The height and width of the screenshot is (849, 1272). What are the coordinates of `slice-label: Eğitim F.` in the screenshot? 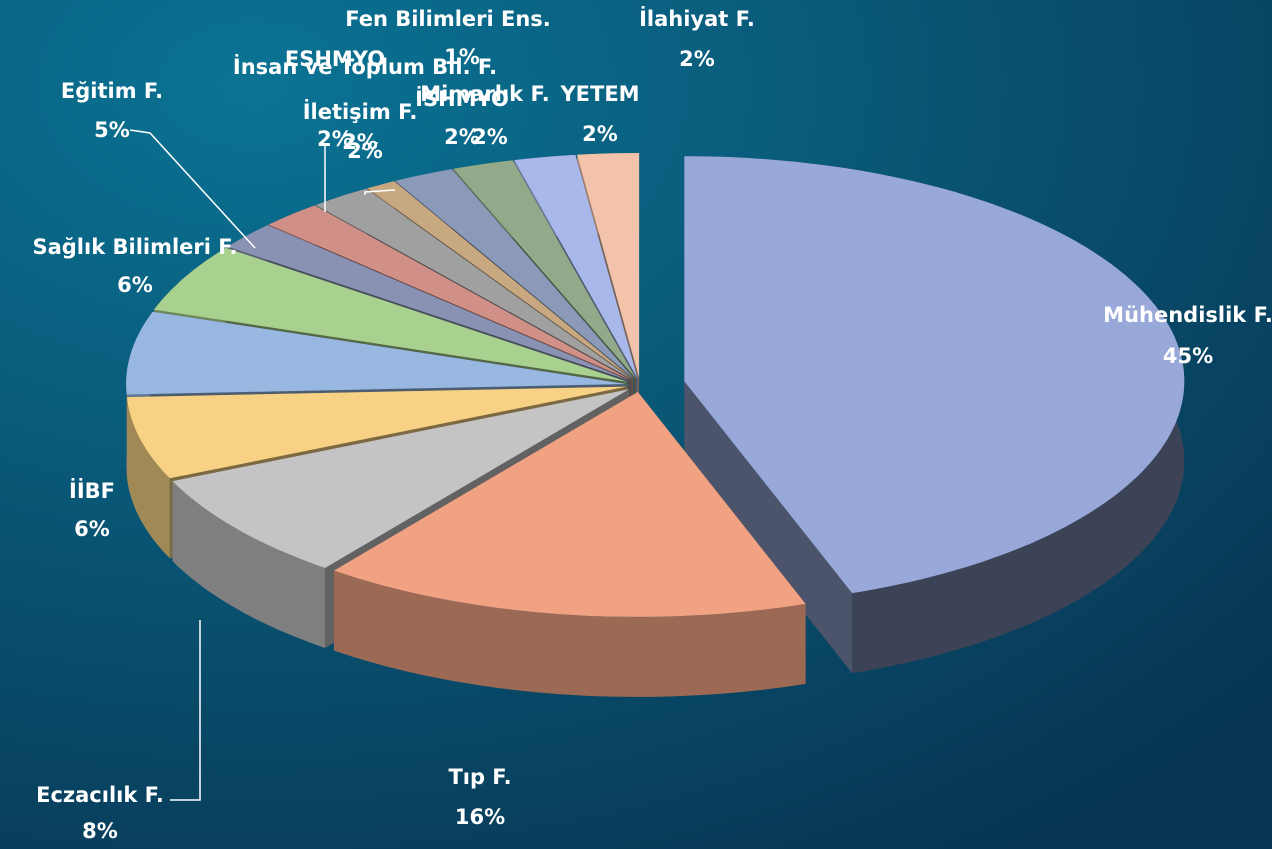 It's located at (112, 91).